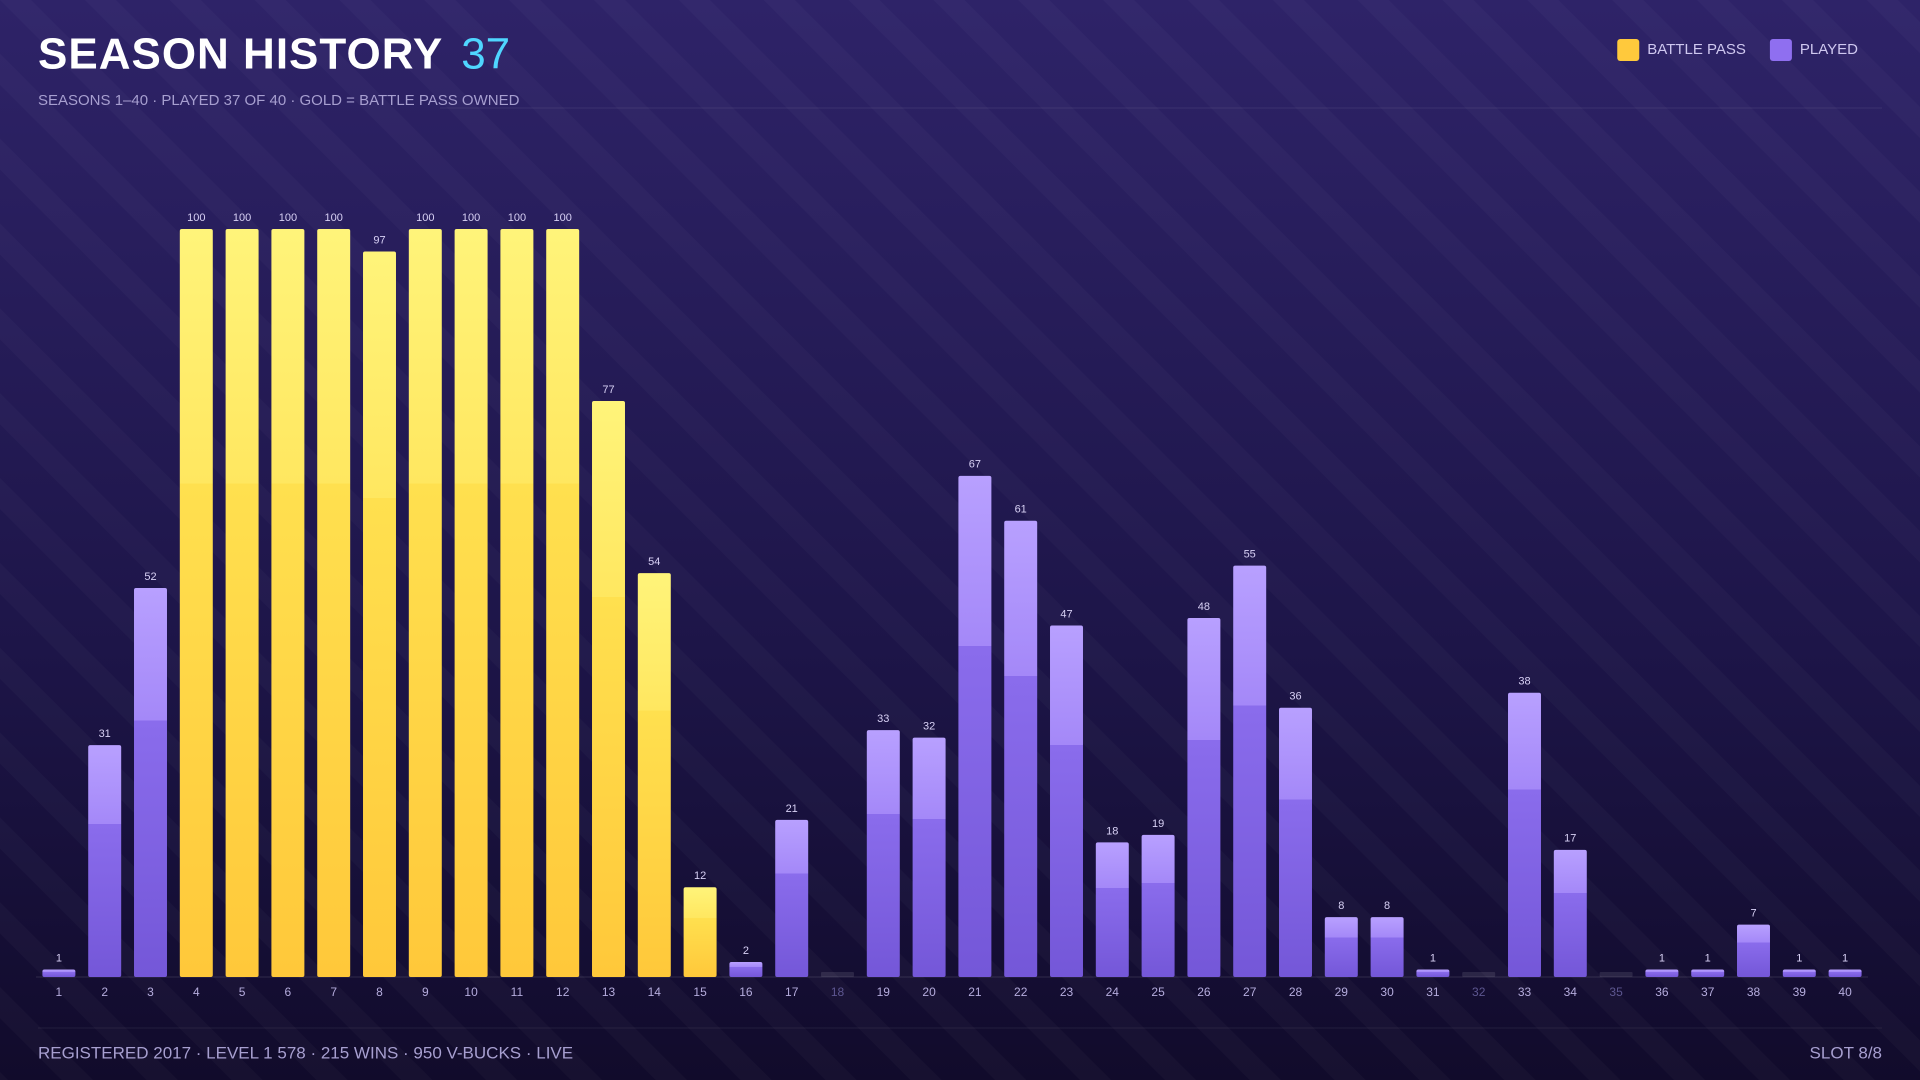 The image size is (1920, 1080). What do you see at coordinates (379, 240) in the screenshot?
I see `value-label: 97` at bounding box center [379, 240].